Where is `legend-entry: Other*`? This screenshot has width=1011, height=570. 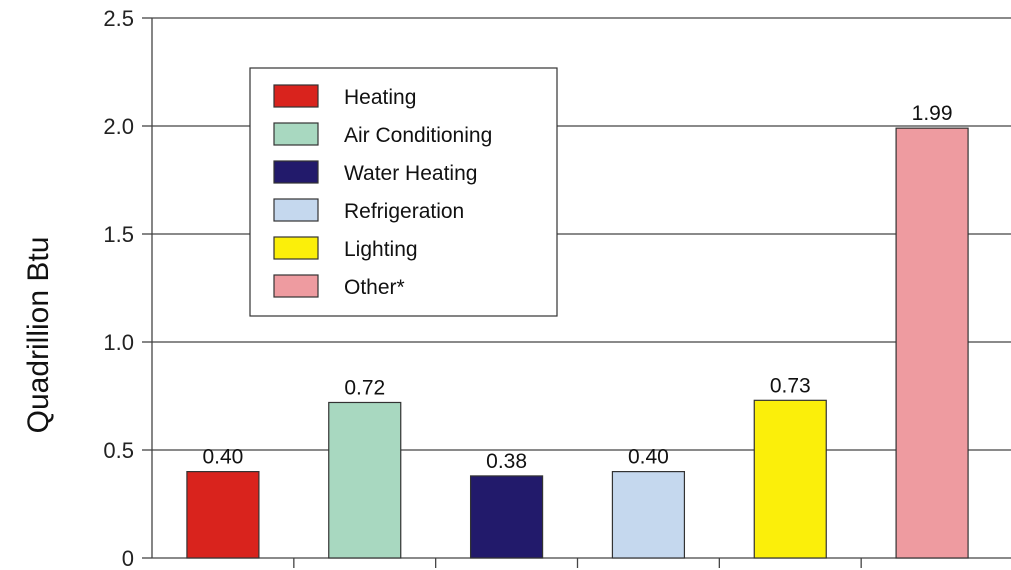
legend-entry: Other* is located at coordinates (374, 287).